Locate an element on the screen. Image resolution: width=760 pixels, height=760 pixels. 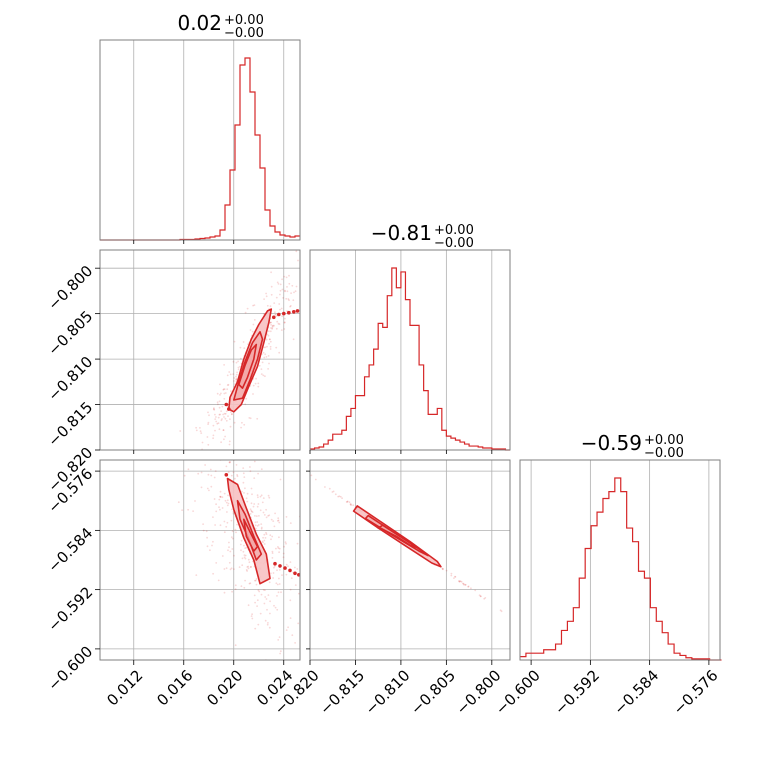
x-tick-label-1: 0.016 is located at coordinates (174, 687).